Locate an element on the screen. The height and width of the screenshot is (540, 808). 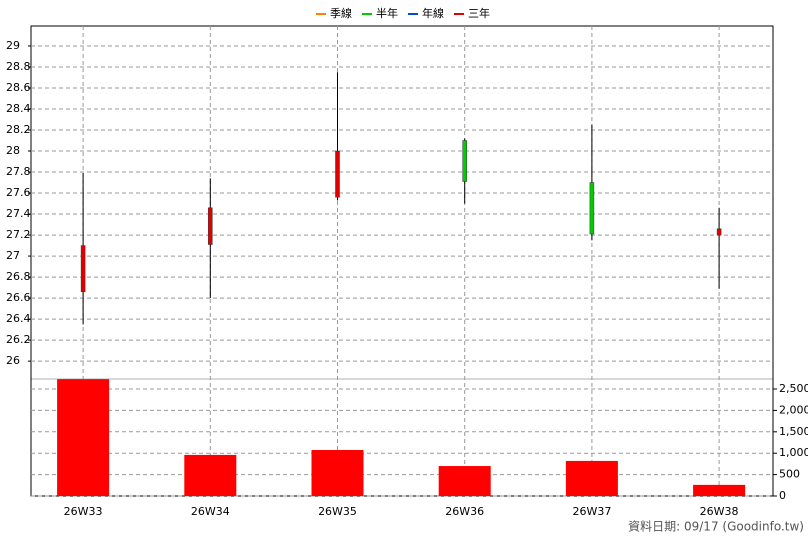
legend-label: 年線 is located at coordinates (433, 13).